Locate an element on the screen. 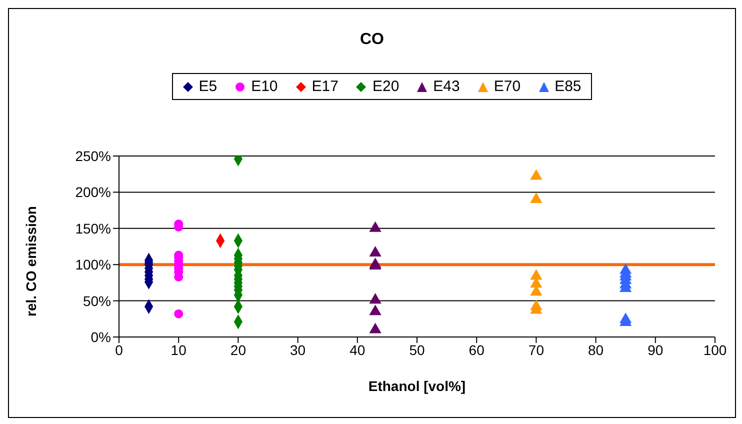 Image resolution: width=742 pixels, height=424 pixels. y-tick-label: 200% is located at coordinates (93, 192).